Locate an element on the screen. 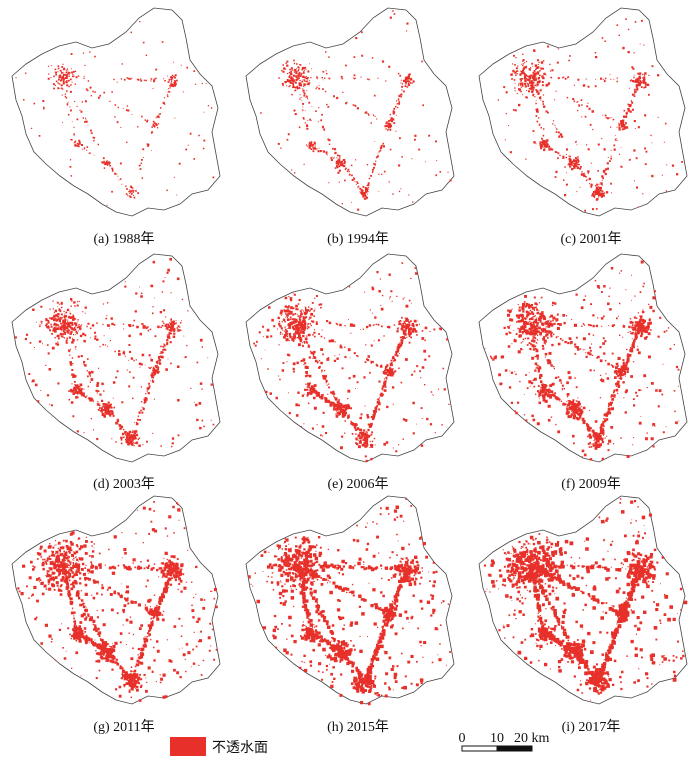 The width and height of the screenshot is (700, 759). panel-caption: (g) 2011年 is located at coordinates (123, 727).